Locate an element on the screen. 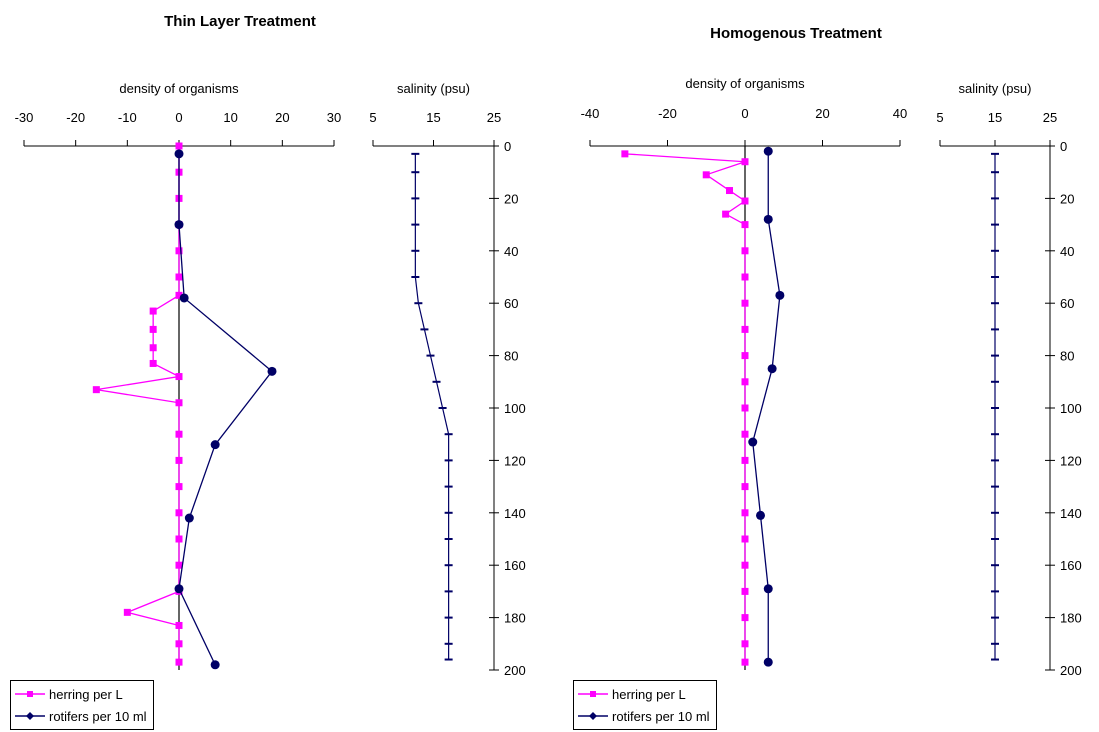 Image resolution: width=1099 pixels, height=732 pixels. x-tick-label: 25 is located at coordinates (494, 117).